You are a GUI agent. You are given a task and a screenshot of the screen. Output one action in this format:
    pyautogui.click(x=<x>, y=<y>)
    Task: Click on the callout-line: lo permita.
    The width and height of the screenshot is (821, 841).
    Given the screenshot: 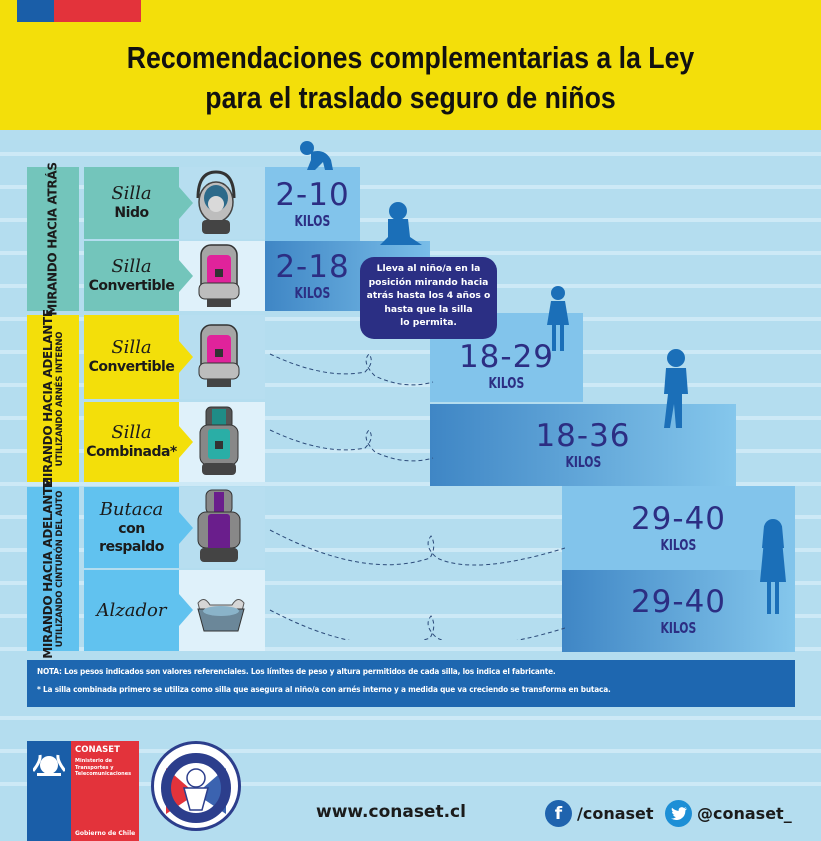 What is the action you would take?
    pyautogui.click(x=428, y=322)
    